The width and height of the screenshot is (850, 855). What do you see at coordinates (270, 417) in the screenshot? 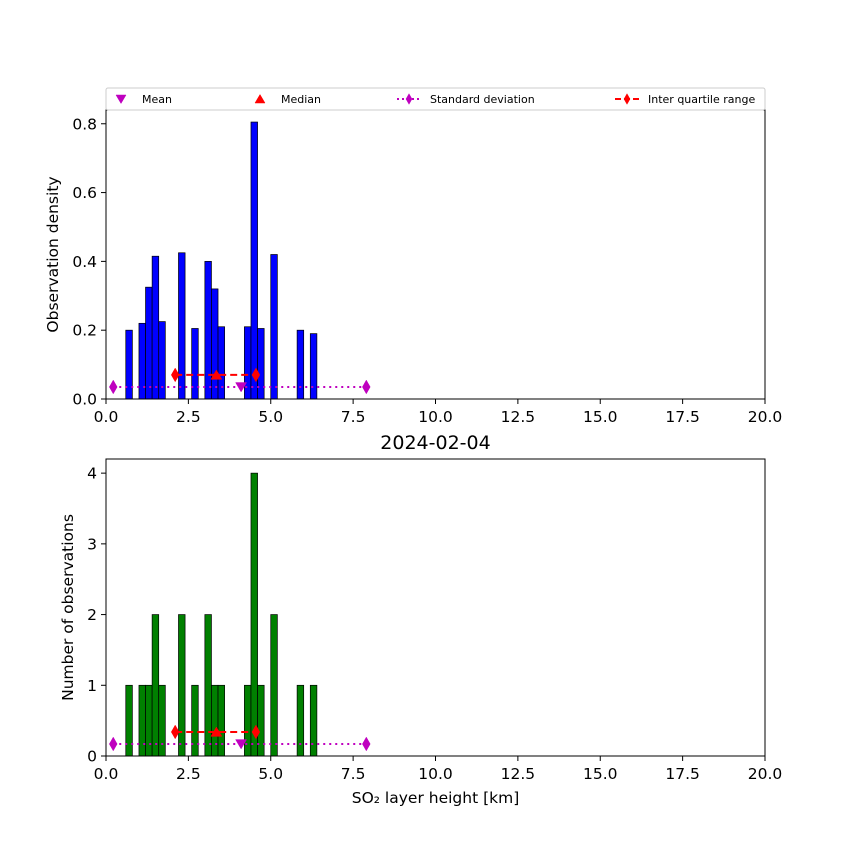
I see `density-x-tick-label: 5.0` at bounding box center [270, 417].